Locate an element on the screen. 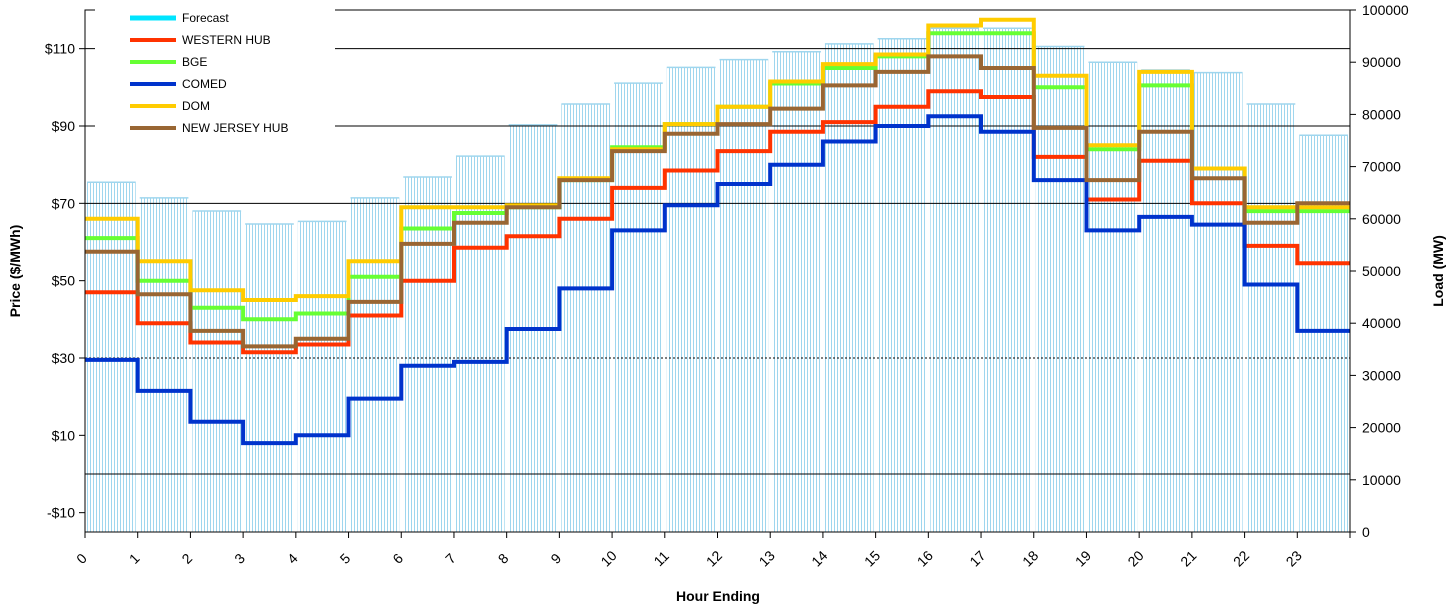 This screenshot has height=608, width=1450. x-axis-label: 4 is located at coordinates (292, 558).